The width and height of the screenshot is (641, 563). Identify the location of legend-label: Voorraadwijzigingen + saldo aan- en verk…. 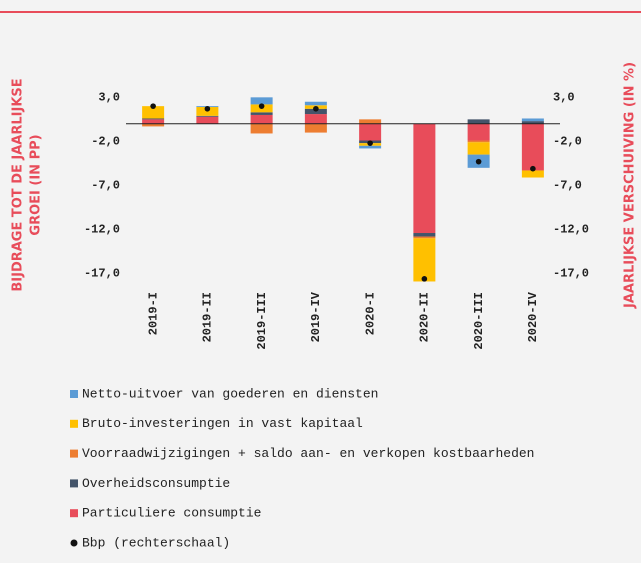
(308, 453).